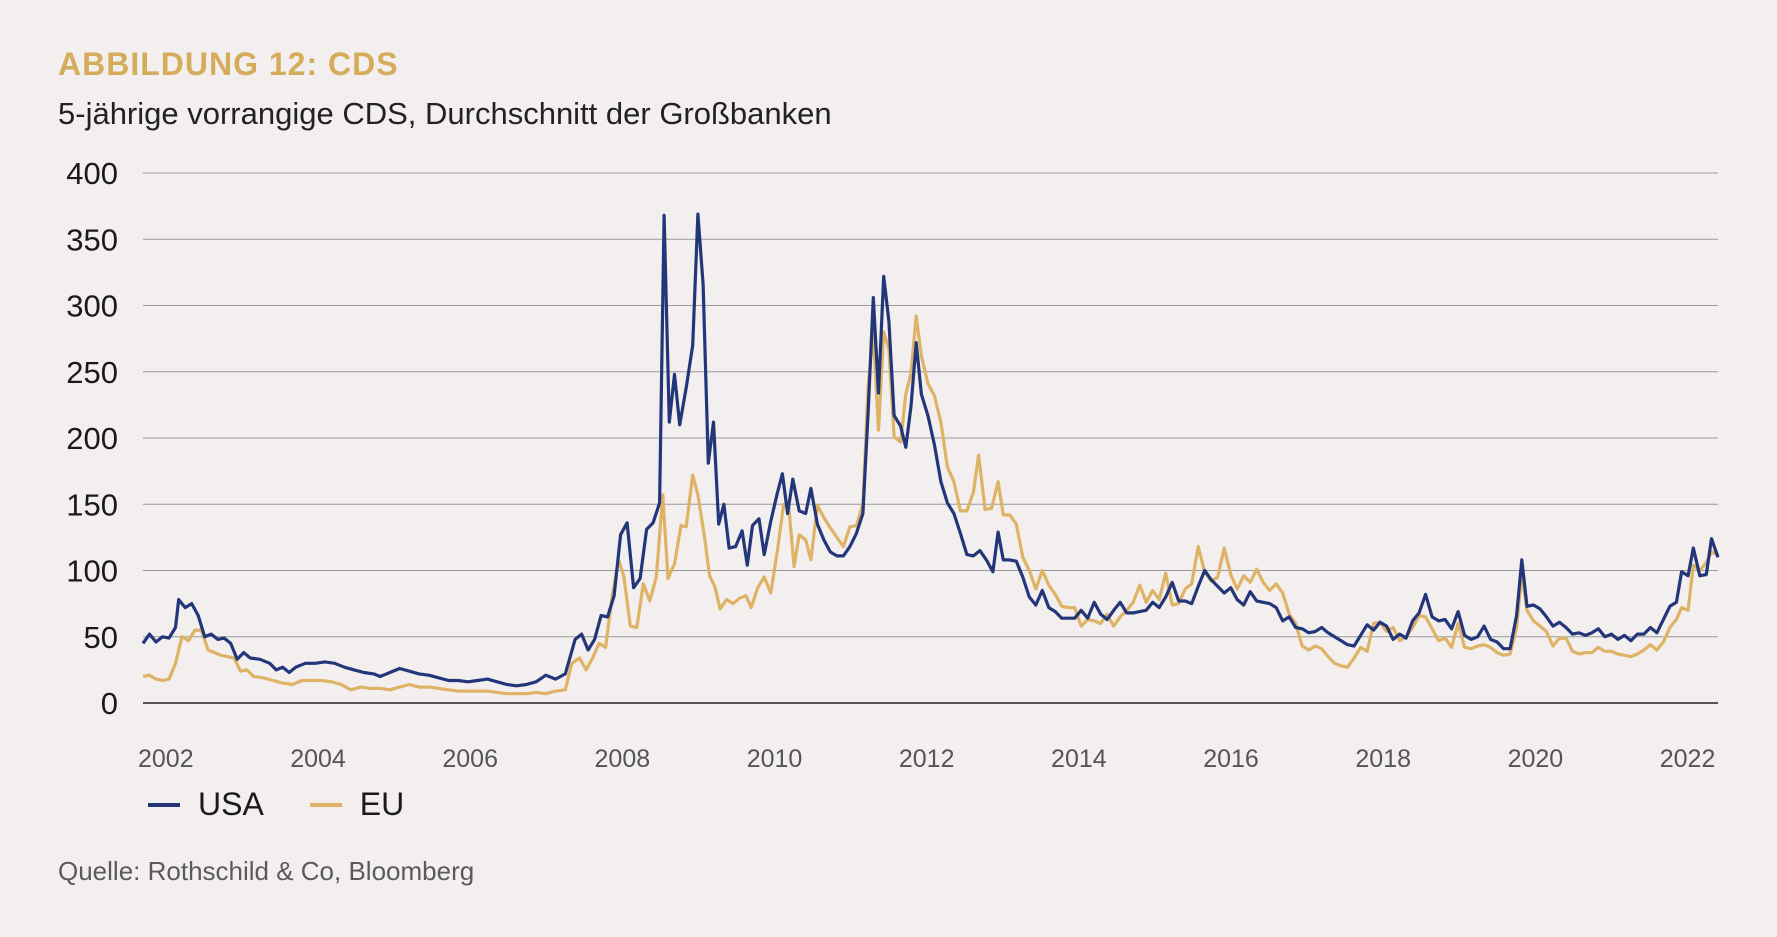 The width and height of the screenshot is (1777, 937). What do you see at coordinates (357, 804) in the screenshot?
I see `legend-item-eu: EU` at bounding box center [357, 804].